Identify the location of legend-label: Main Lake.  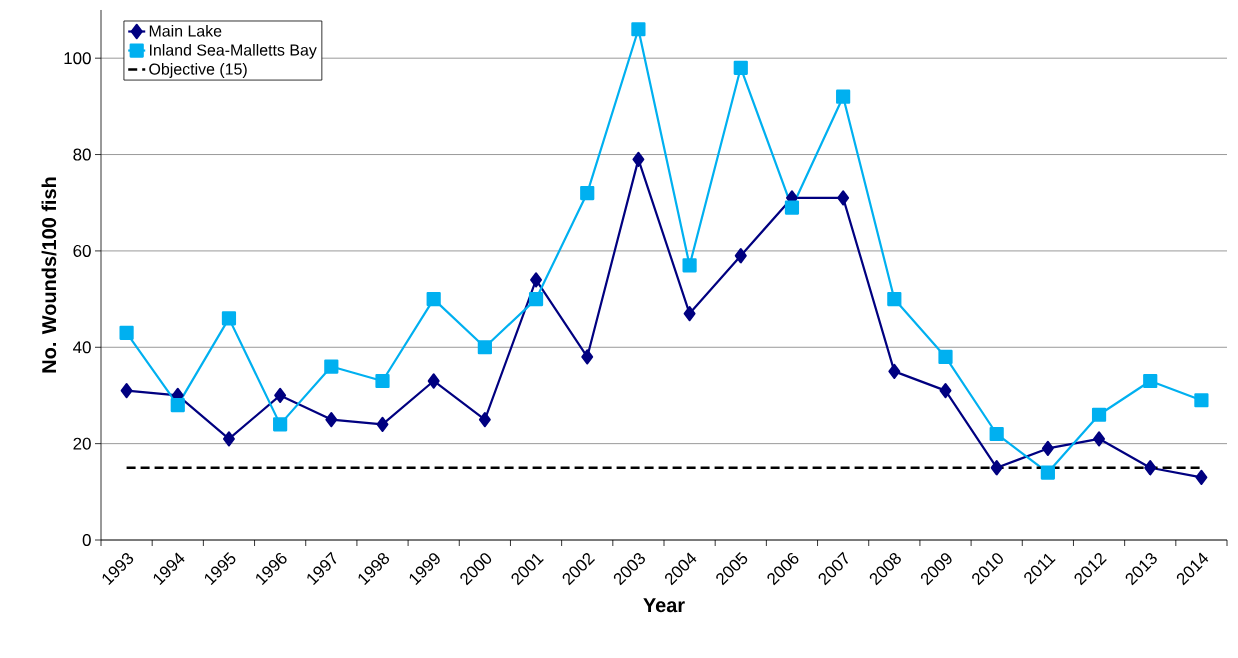
(185, 30).